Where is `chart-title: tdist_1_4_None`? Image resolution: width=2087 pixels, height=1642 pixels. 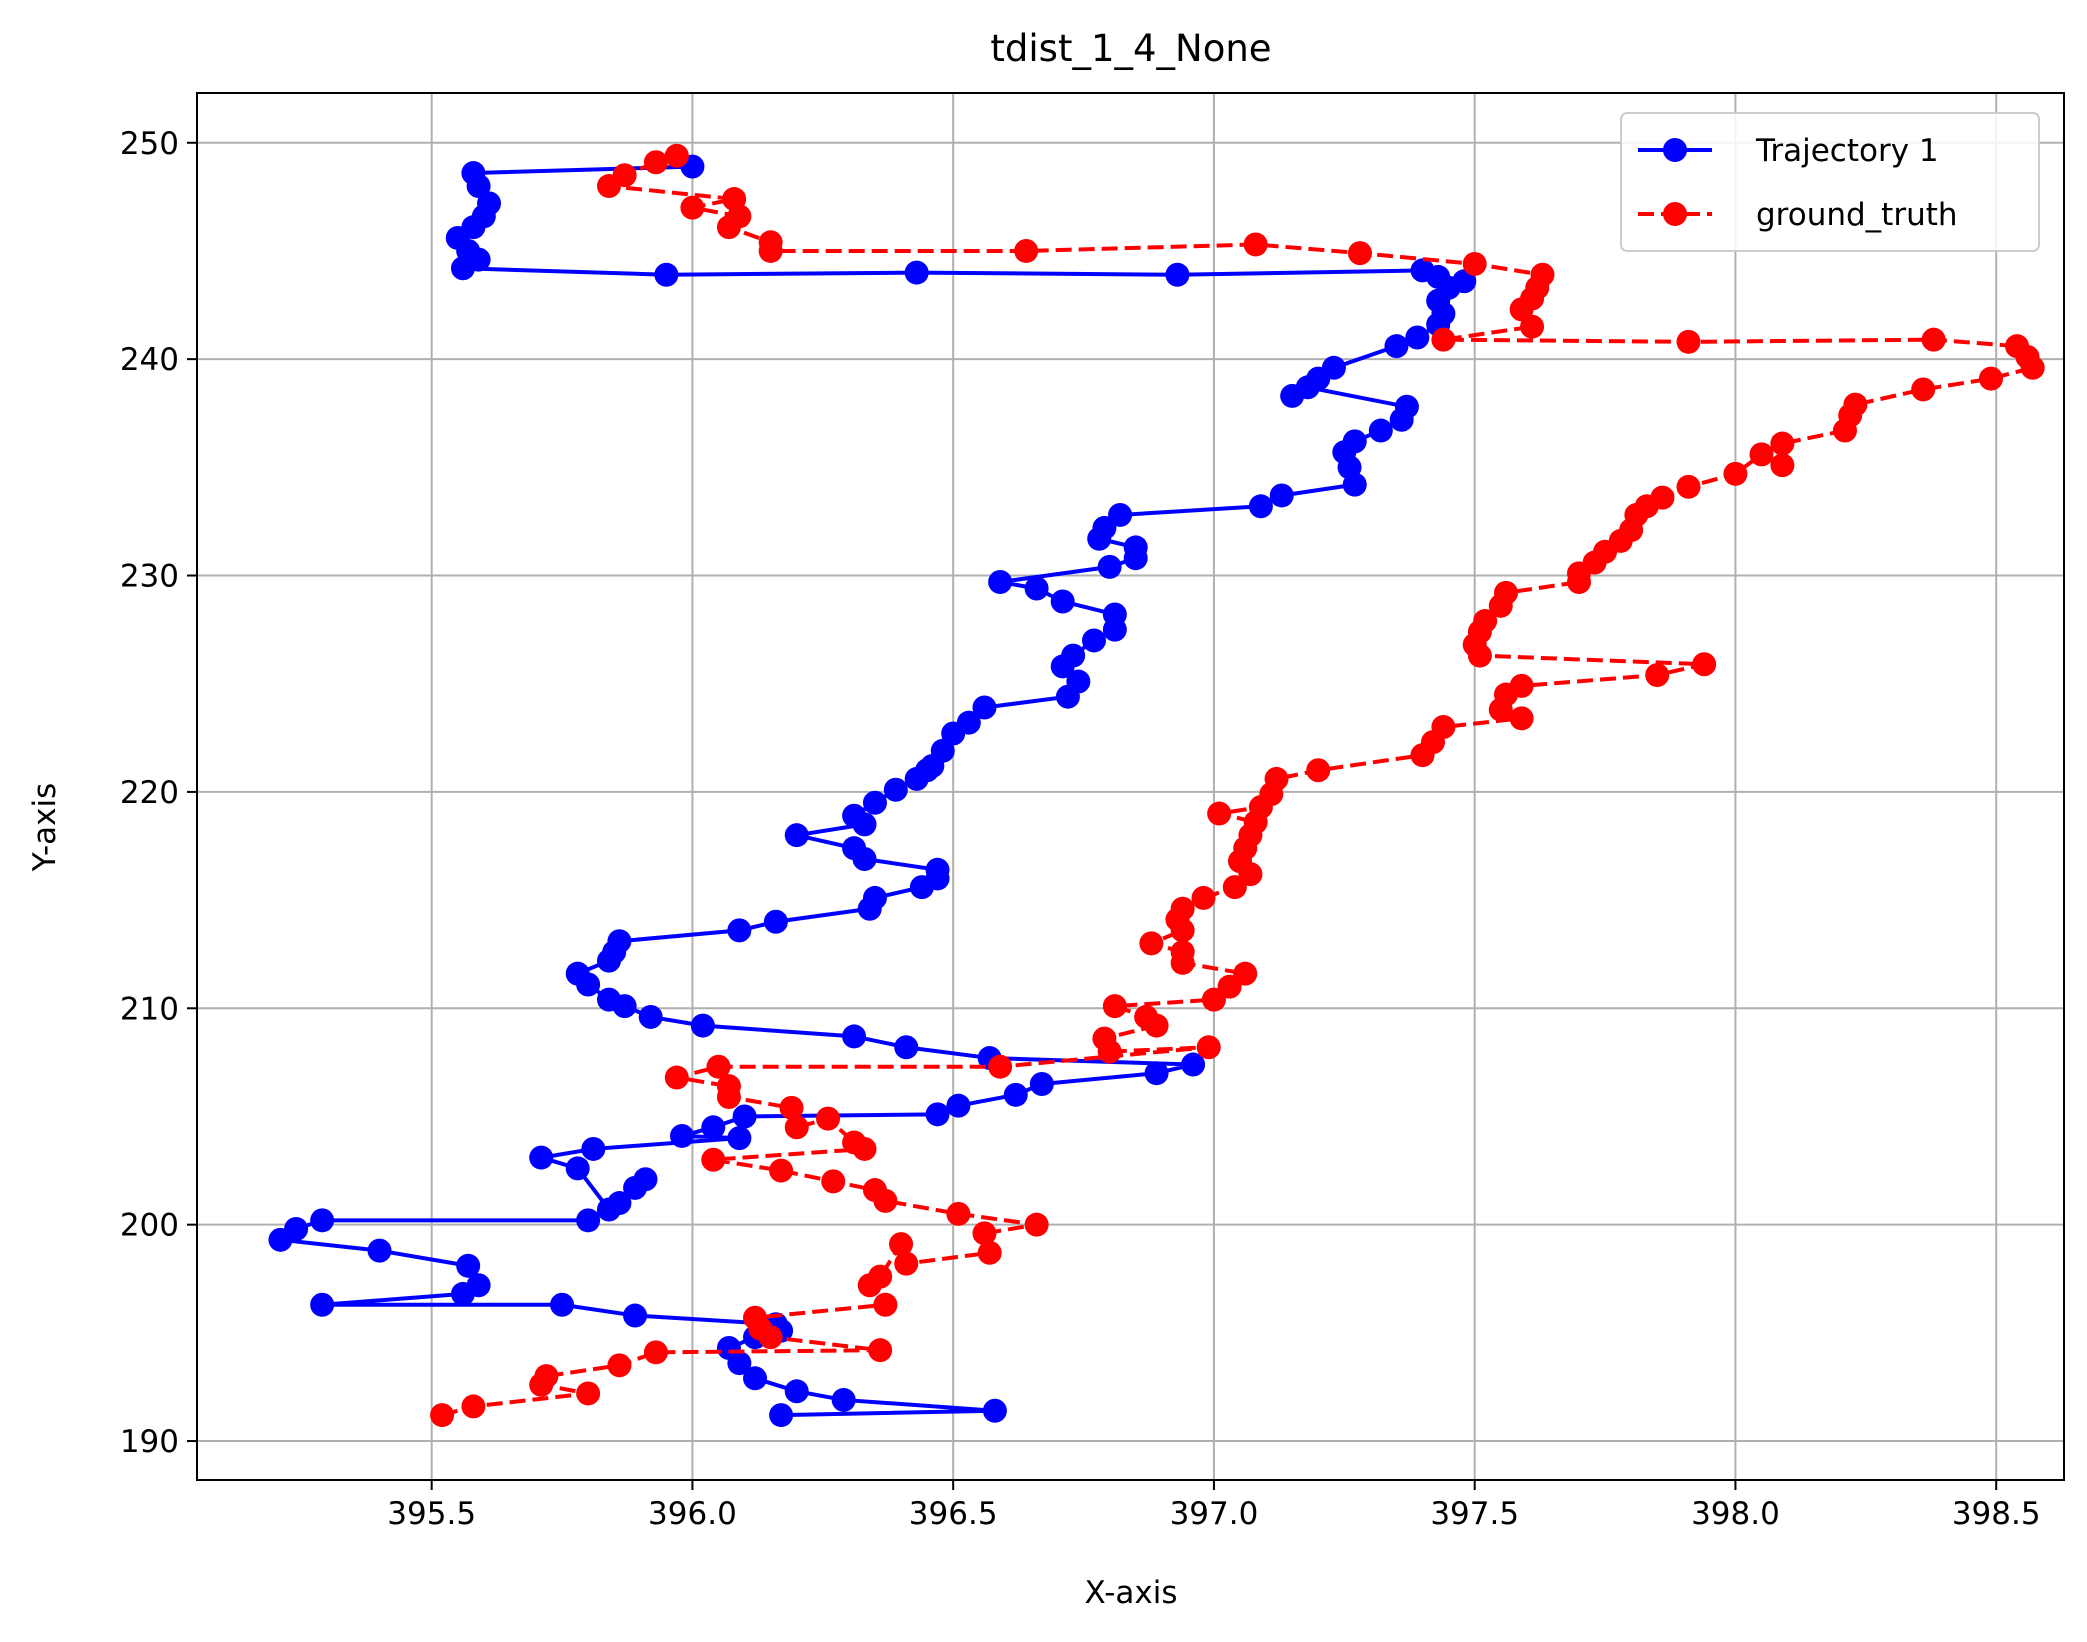
chart-title: tdist_1_4_None is located at coordinates (1130, 48).